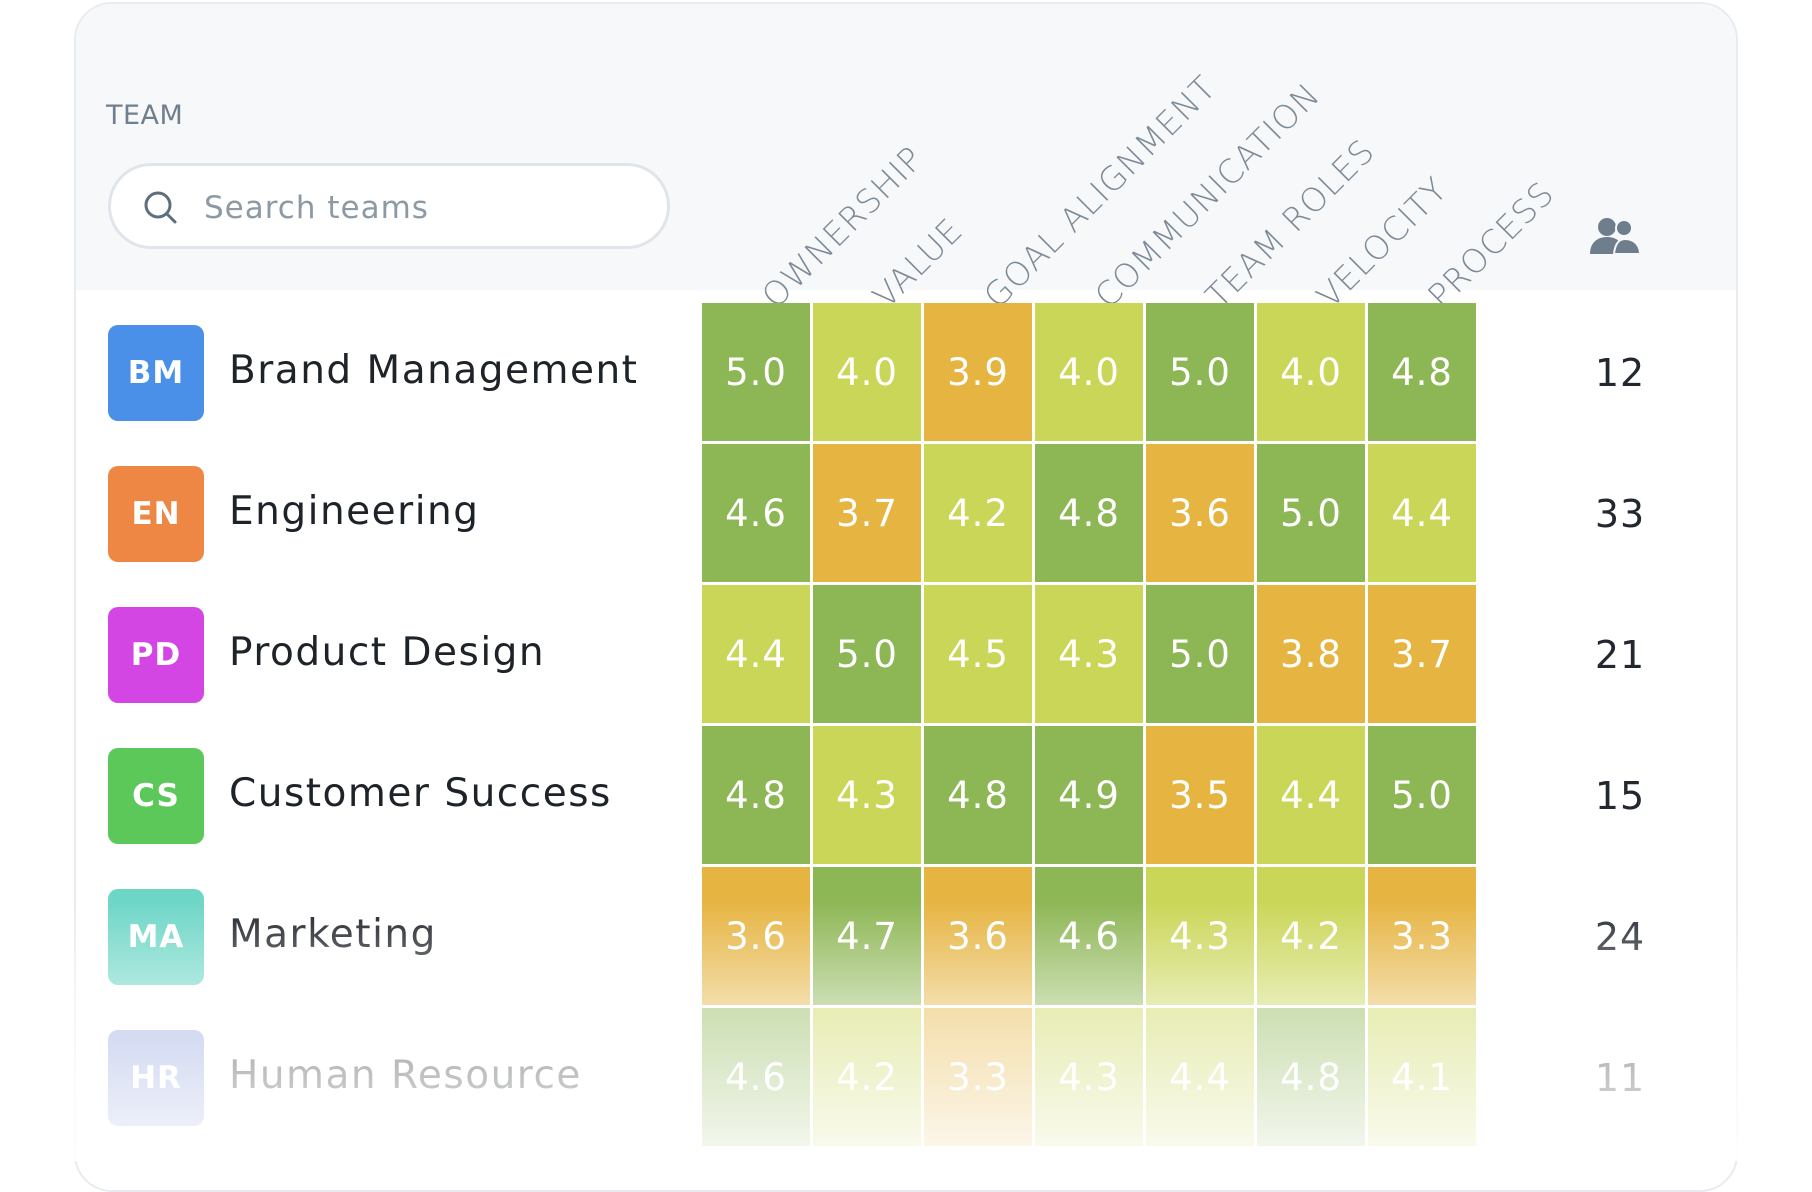  I want to click on score-cell-ownership: 4.8, so click(756, 795).